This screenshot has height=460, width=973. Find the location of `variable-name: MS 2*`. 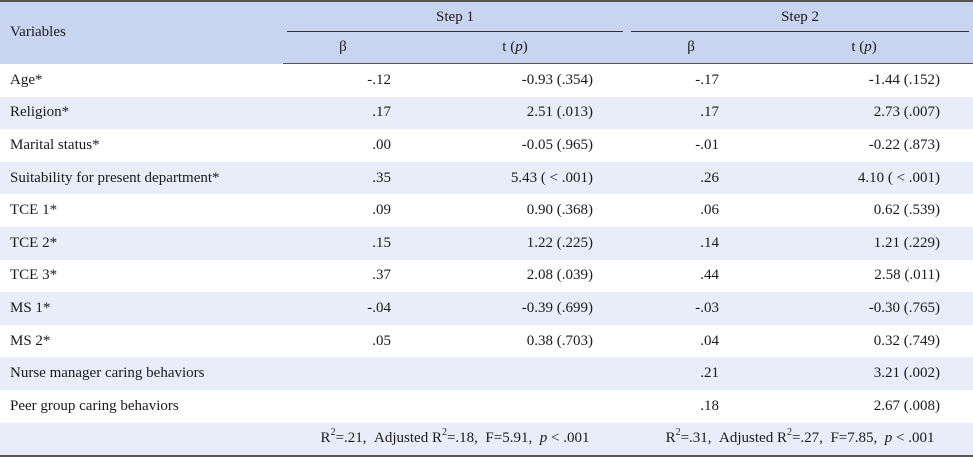

variable-name: MS 2* is located at coordinates (141, 341).